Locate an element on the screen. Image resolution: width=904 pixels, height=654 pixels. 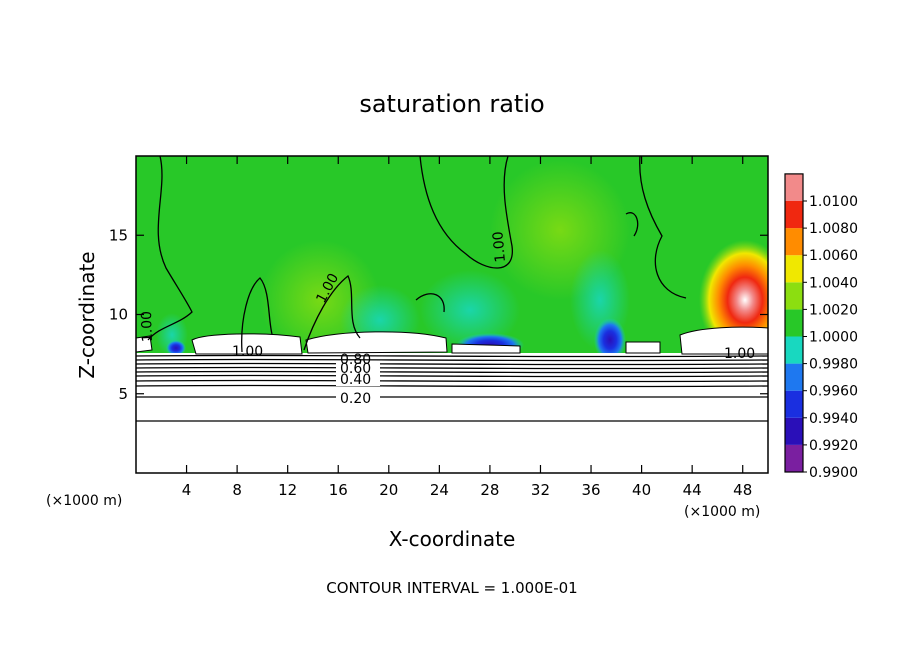
colorbar-frame is located at coordinates (794, 323).